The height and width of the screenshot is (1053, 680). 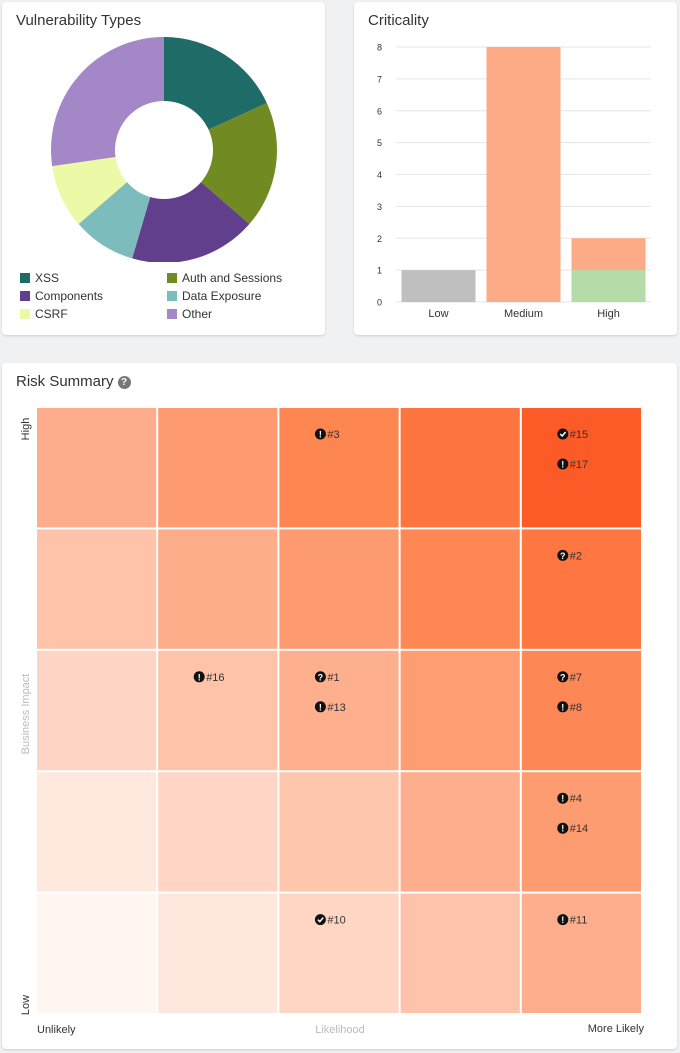 I want to click on risk-item-label: #15, so click(x=579, y=435).